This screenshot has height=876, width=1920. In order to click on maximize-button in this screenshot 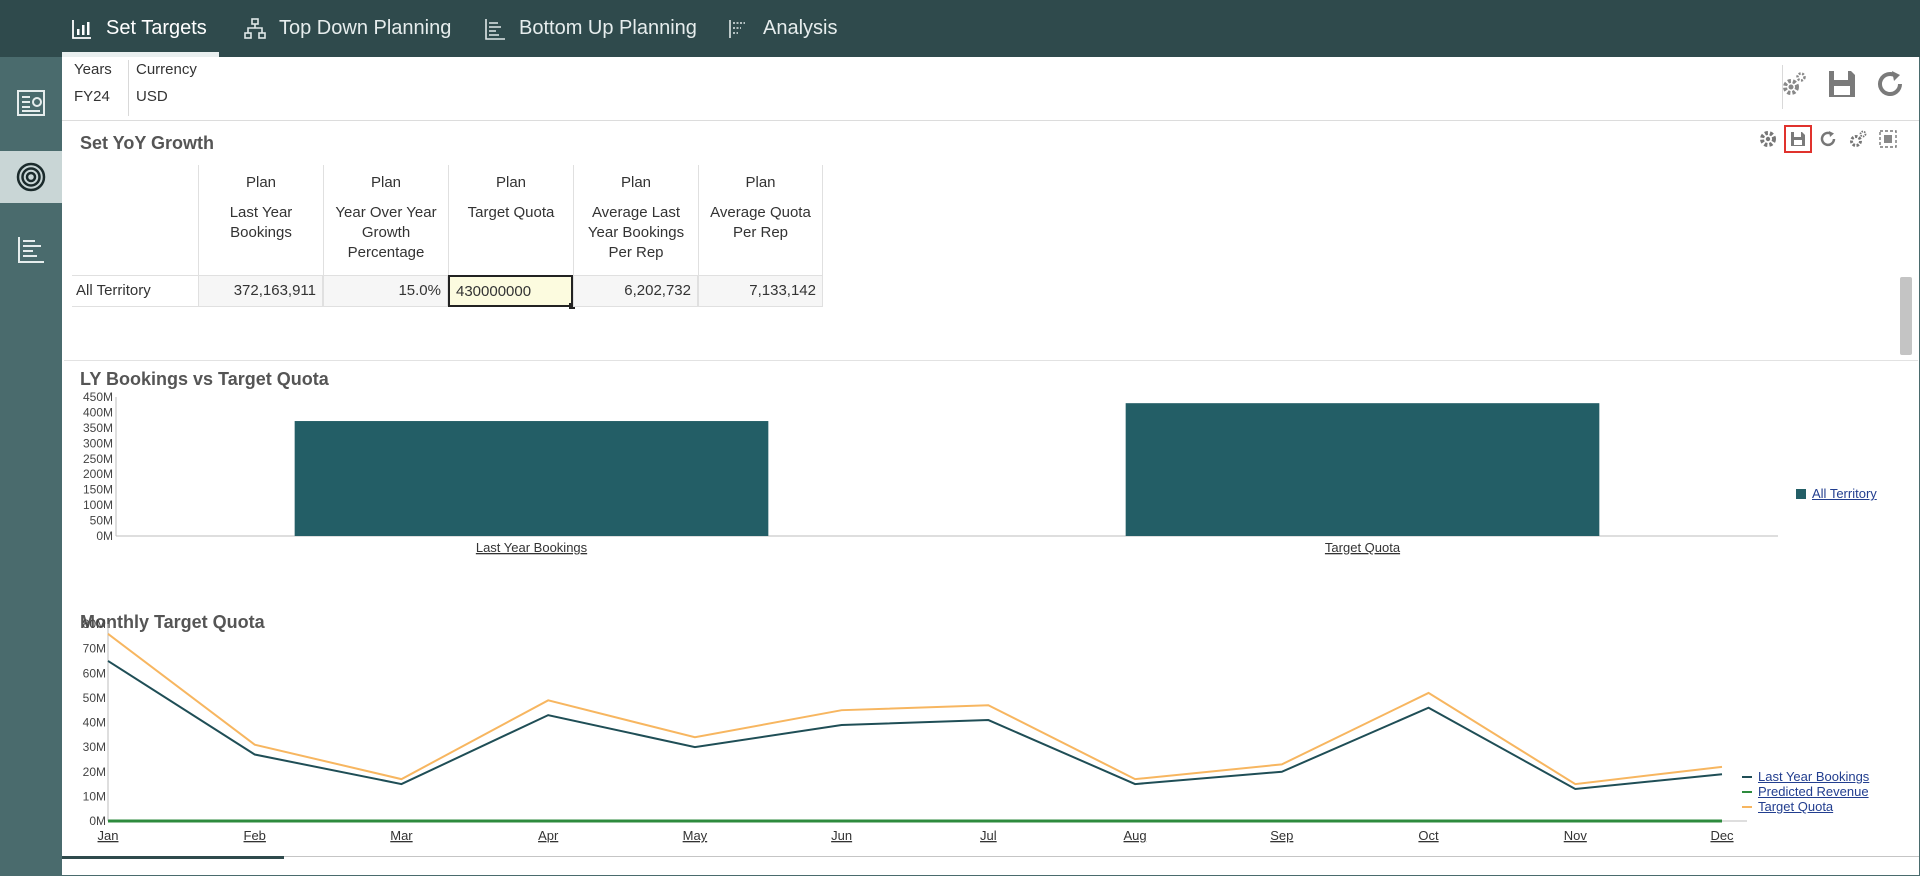, I will do `click(1888, 139)`.